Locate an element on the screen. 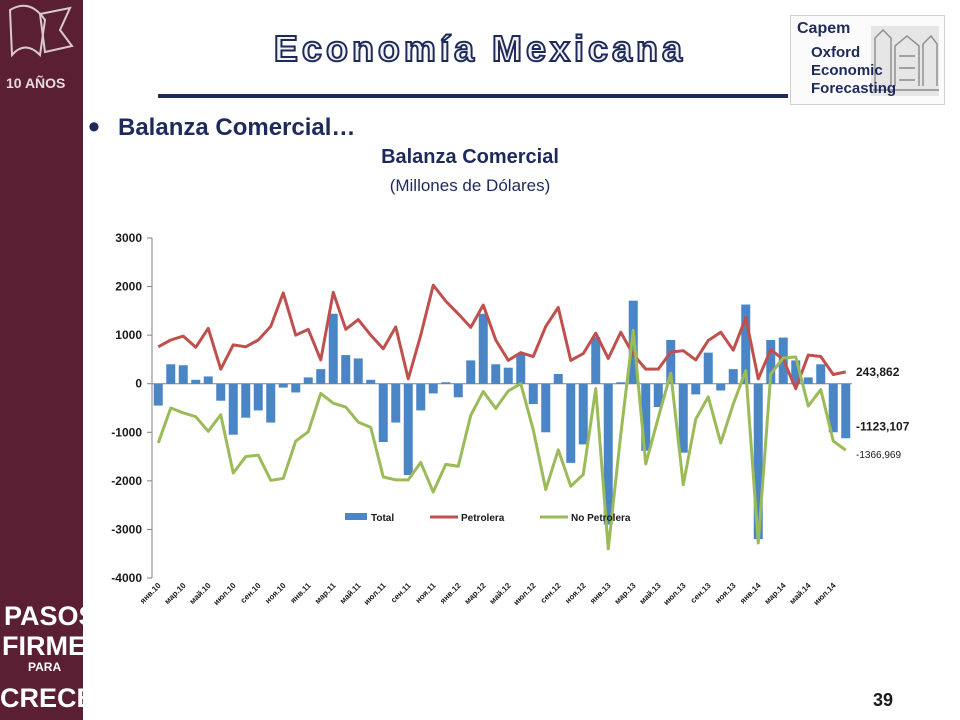 The height and width of the screenshot is (720, 960). total-end-label: -1123,107 is located at coordinates (883, 426).